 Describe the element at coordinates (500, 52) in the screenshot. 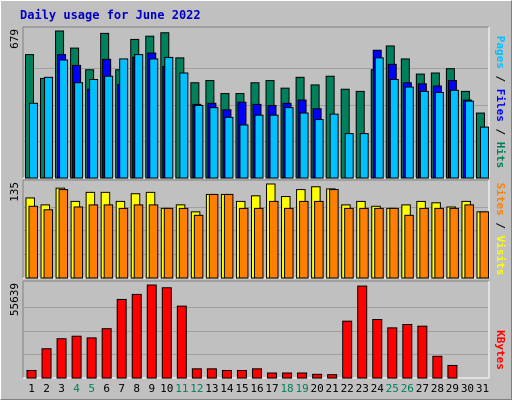

I see `legend-usage-part-0: Pages` at that location.